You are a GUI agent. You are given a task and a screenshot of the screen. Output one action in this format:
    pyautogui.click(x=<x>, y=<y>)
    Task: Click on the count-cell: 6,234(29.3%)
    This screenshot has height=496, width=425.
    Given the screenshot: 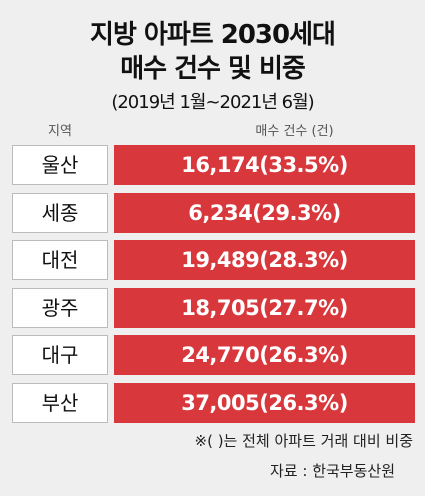 What is the action you would take?
    pyautogui.click(x=264, y=212)
    